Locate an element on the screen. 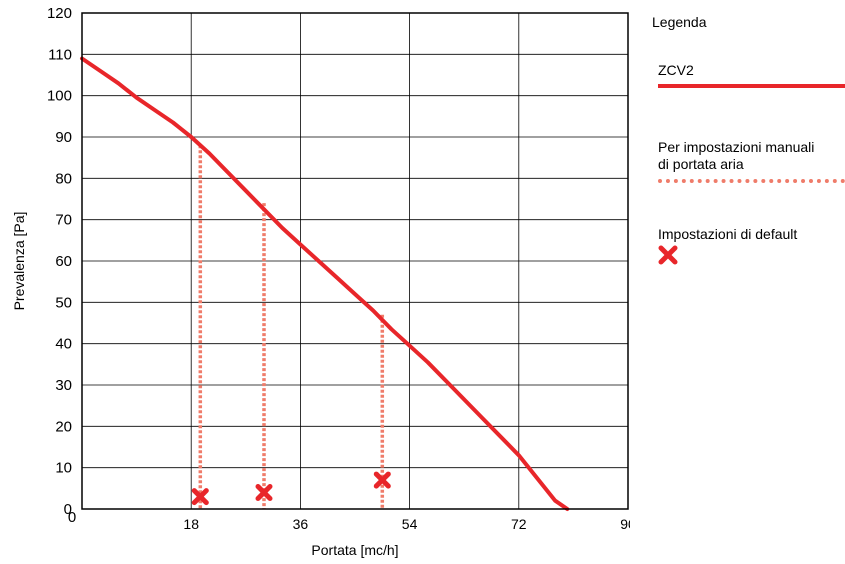 The height and width of the screenshot is (564, 845). legend-label-manual-1: Per impostazioni manuali is located at coordinates (736, 147).